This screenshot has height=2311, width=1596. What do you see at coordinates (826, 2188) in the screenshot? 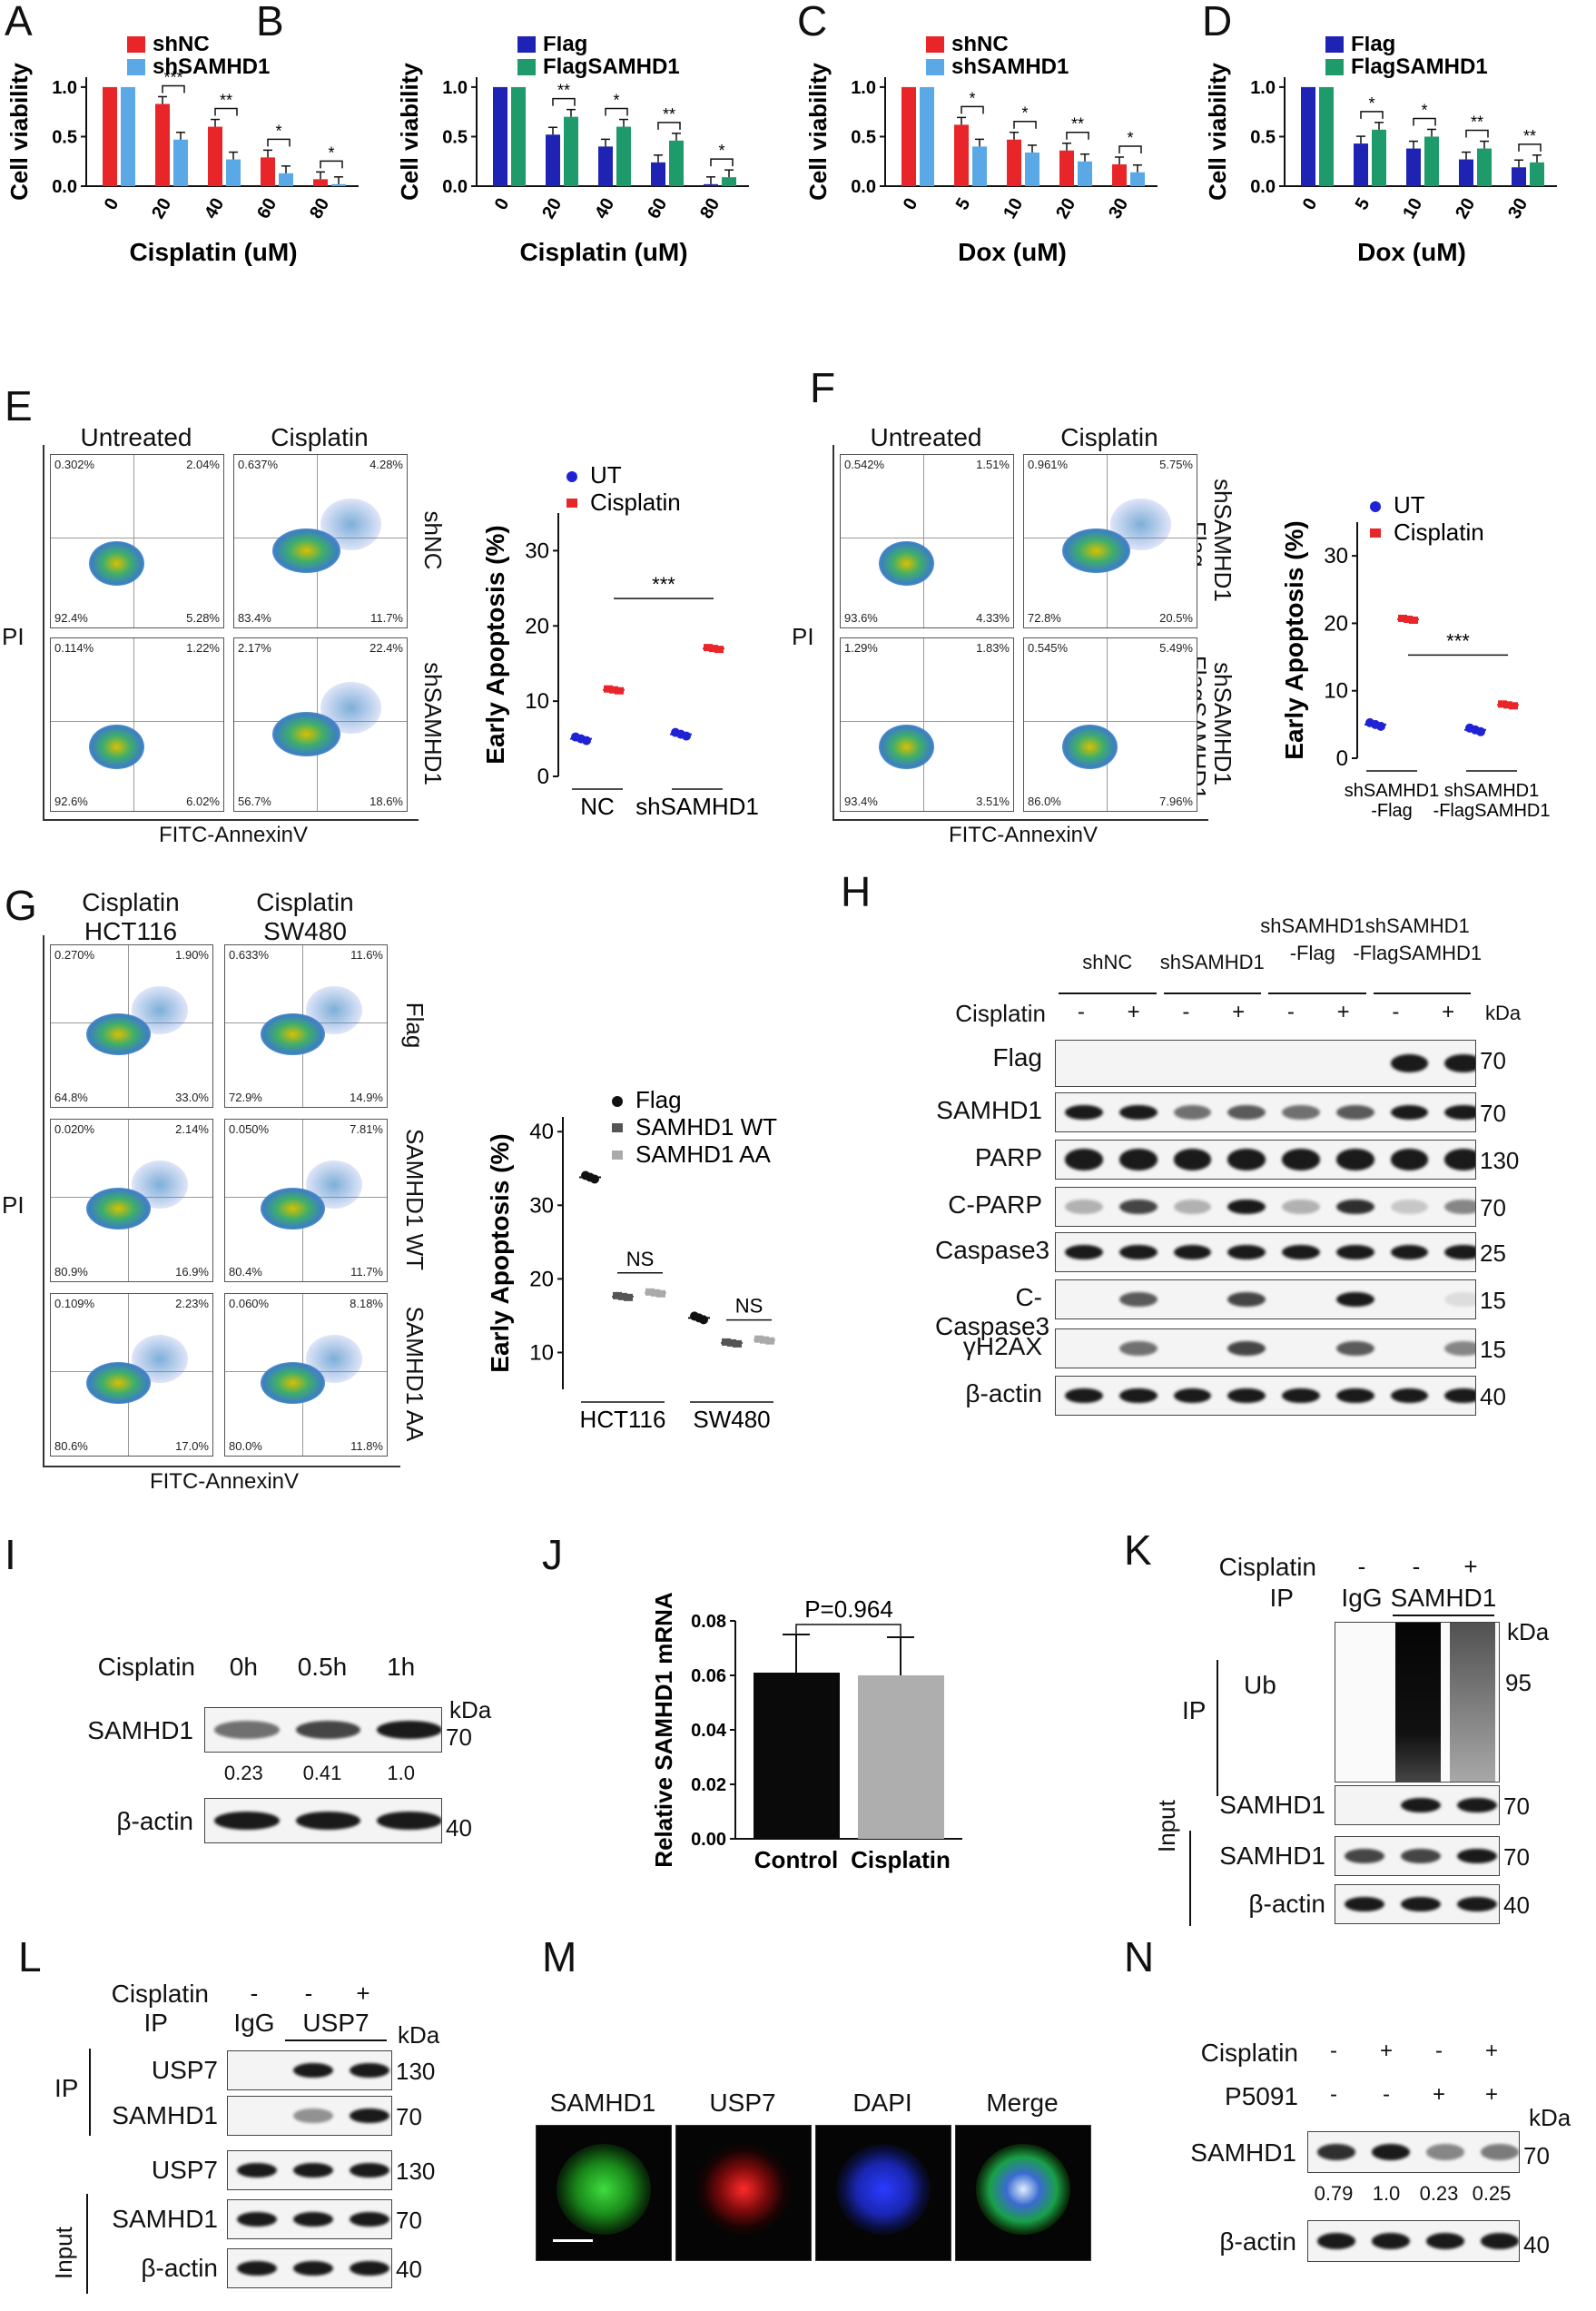
I see `immunofluorescence-m: SAMHD1 USP7 DAPI Merge` at bounding box center [826, 2188].